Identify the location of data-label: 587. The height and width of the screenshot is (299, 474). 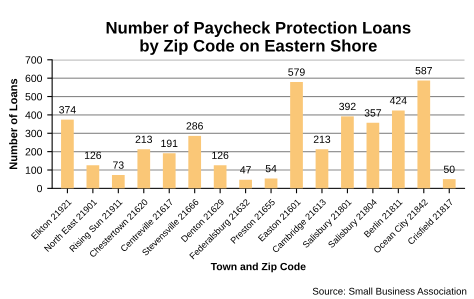
(424, 70).